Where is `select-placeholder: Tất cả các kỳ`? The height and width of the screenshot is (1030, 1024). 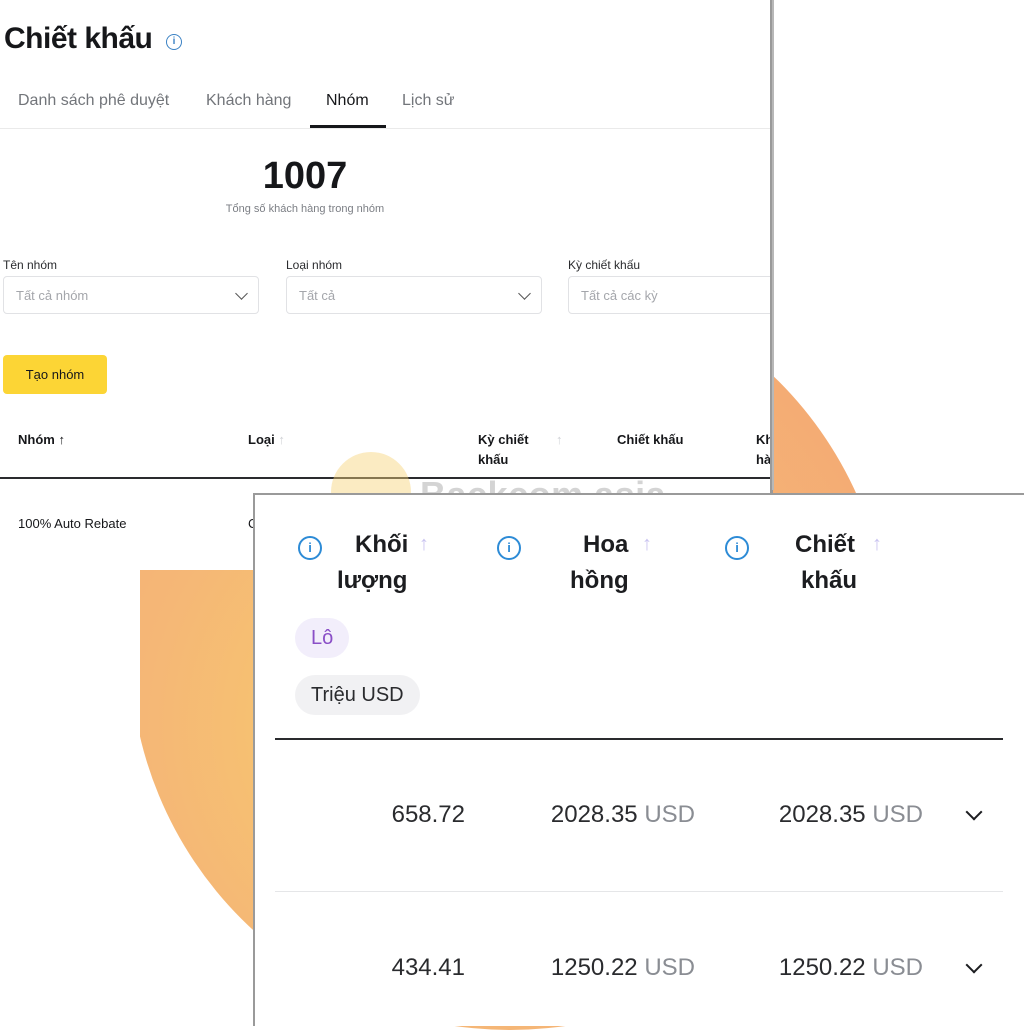 select-placeholder: Tất cả các kỳ is located at coordinates (619, 295).